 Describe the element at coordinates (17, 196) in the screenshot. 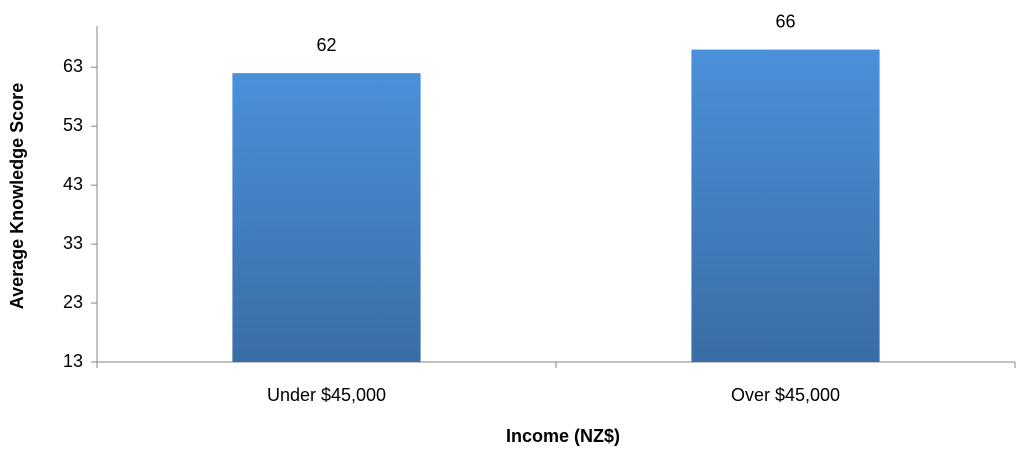

I see `y-axis-title: Average Knowledge Score` at that location.